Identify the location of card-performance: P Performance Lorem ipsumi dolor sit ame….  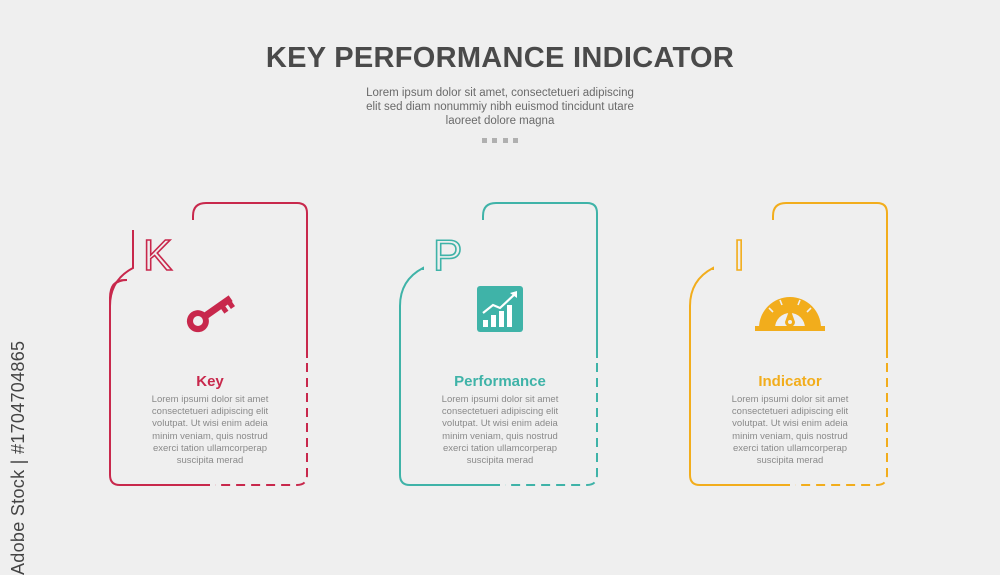
(500, 344).